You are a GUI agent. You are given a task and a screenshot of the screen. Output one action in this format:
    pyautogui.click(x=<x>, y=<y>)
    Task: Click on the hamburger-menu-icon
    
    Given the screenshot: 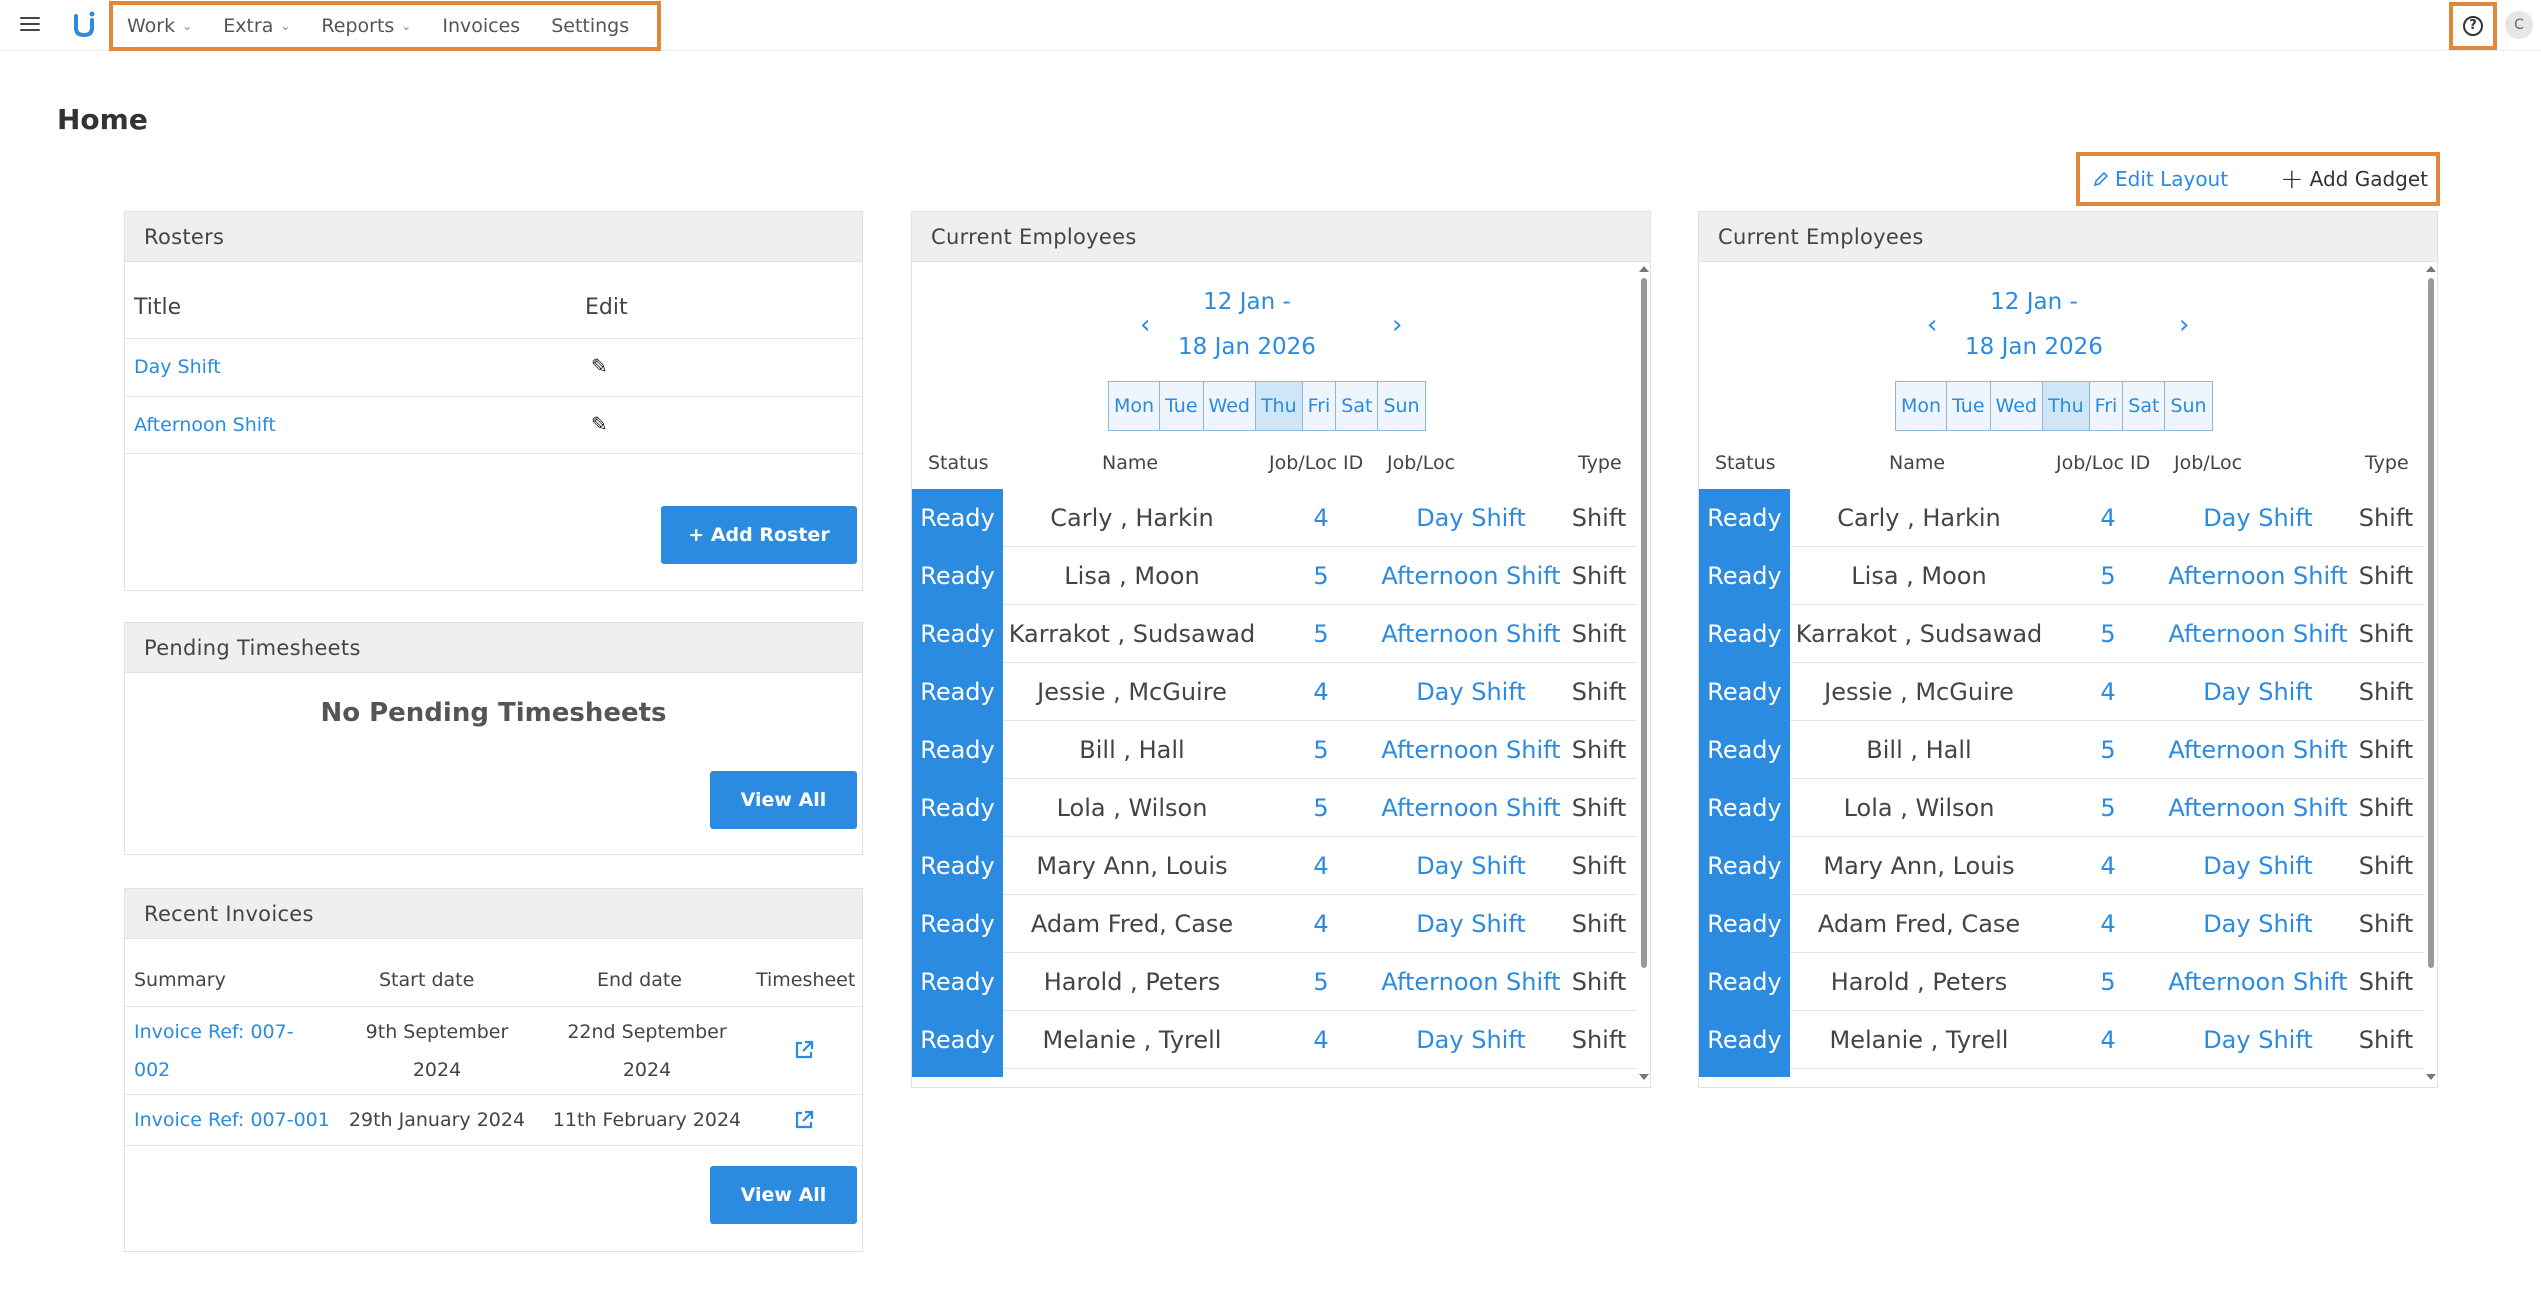 What is the action you would take?
    pyautogui.click(x=30, y=25)
    